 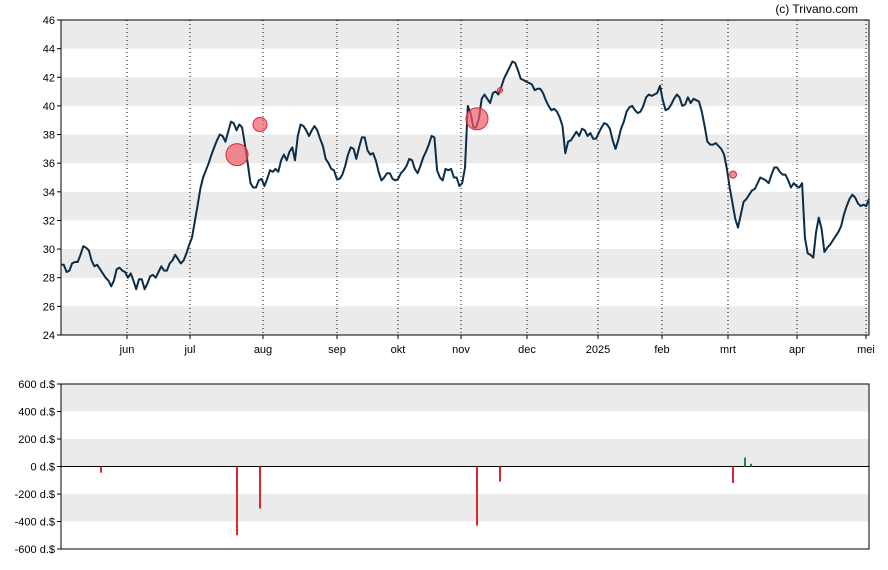 What do you see at coordinates (189, 350) in the screenshot?
I see `price-x-tick-label: jul` at bounding box center [189, 350].